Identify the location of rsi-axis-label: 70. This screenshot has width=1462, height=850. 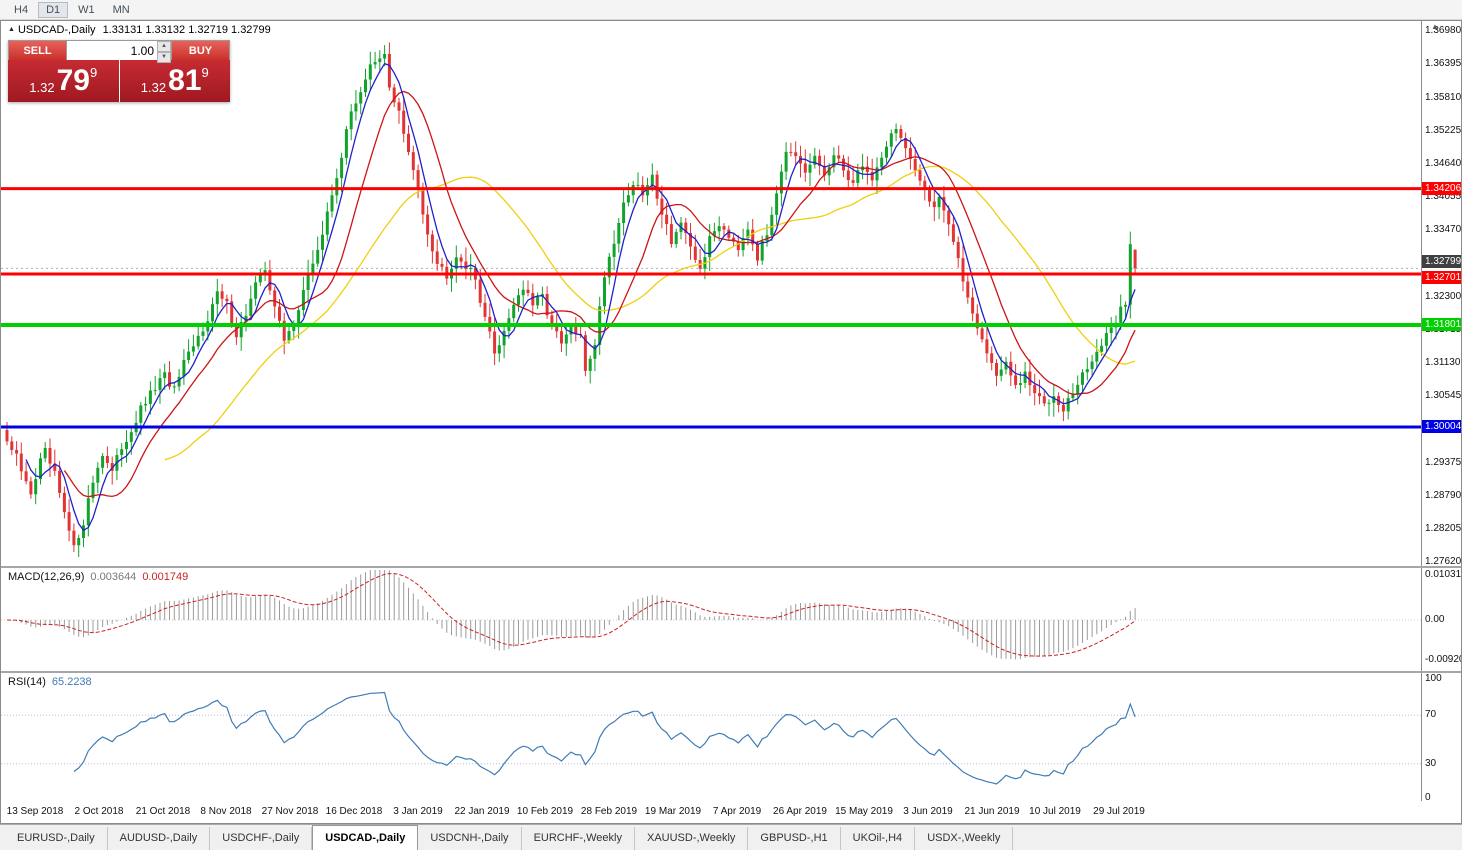
(1431, 715).